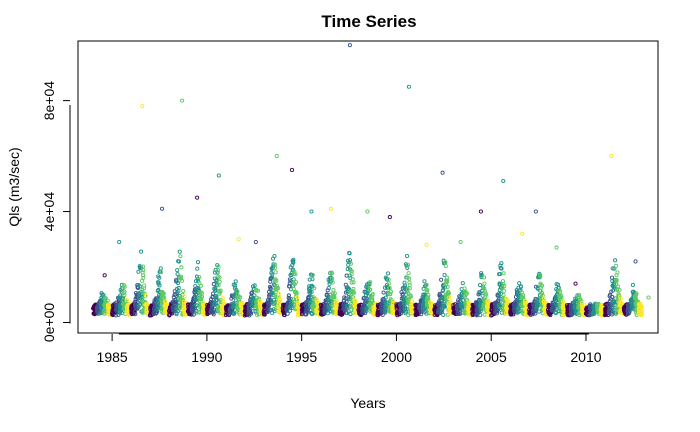  What do you see at coordinates (585, 357) in the screenshot?
I see `x-tick-label: 2010` at bounding box center [585, 357].